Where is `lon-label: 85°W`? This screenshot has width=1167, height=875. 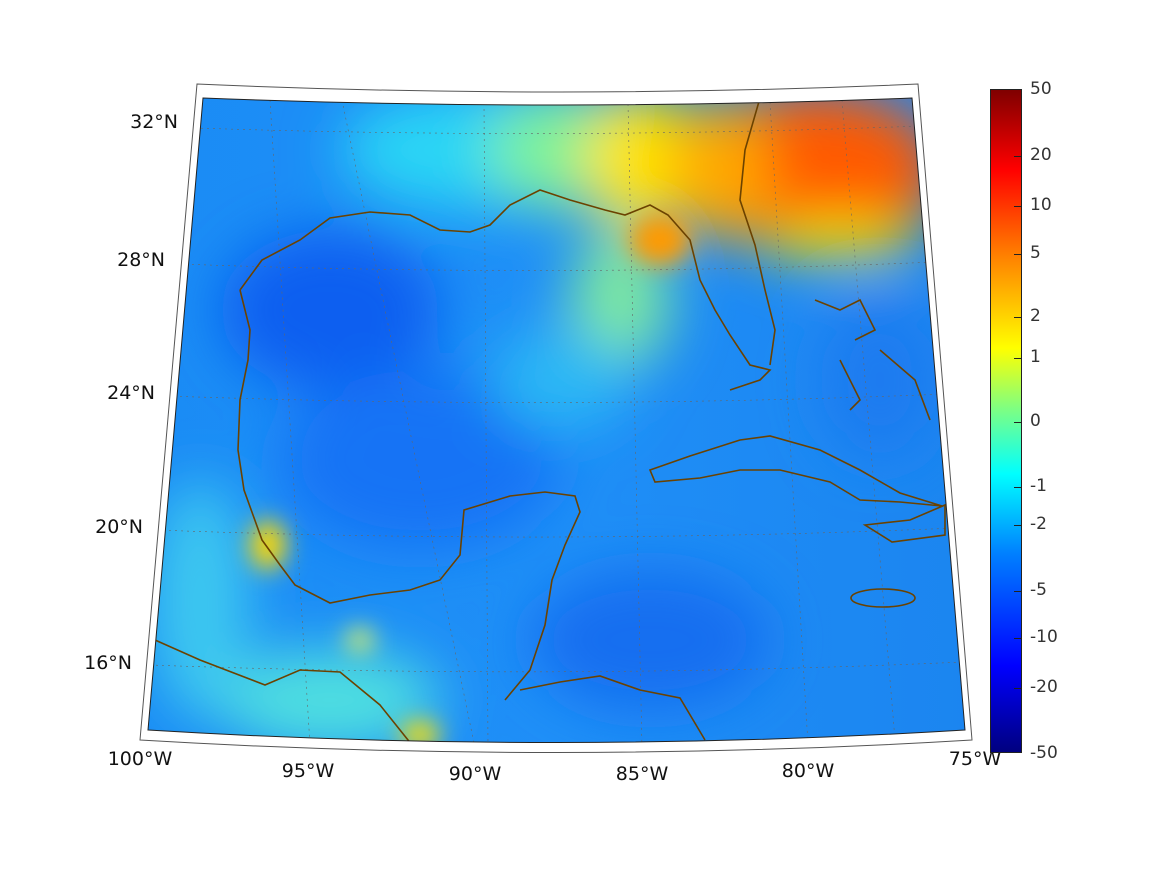 lon-label: 85°W is located at coordinates (642, 774).